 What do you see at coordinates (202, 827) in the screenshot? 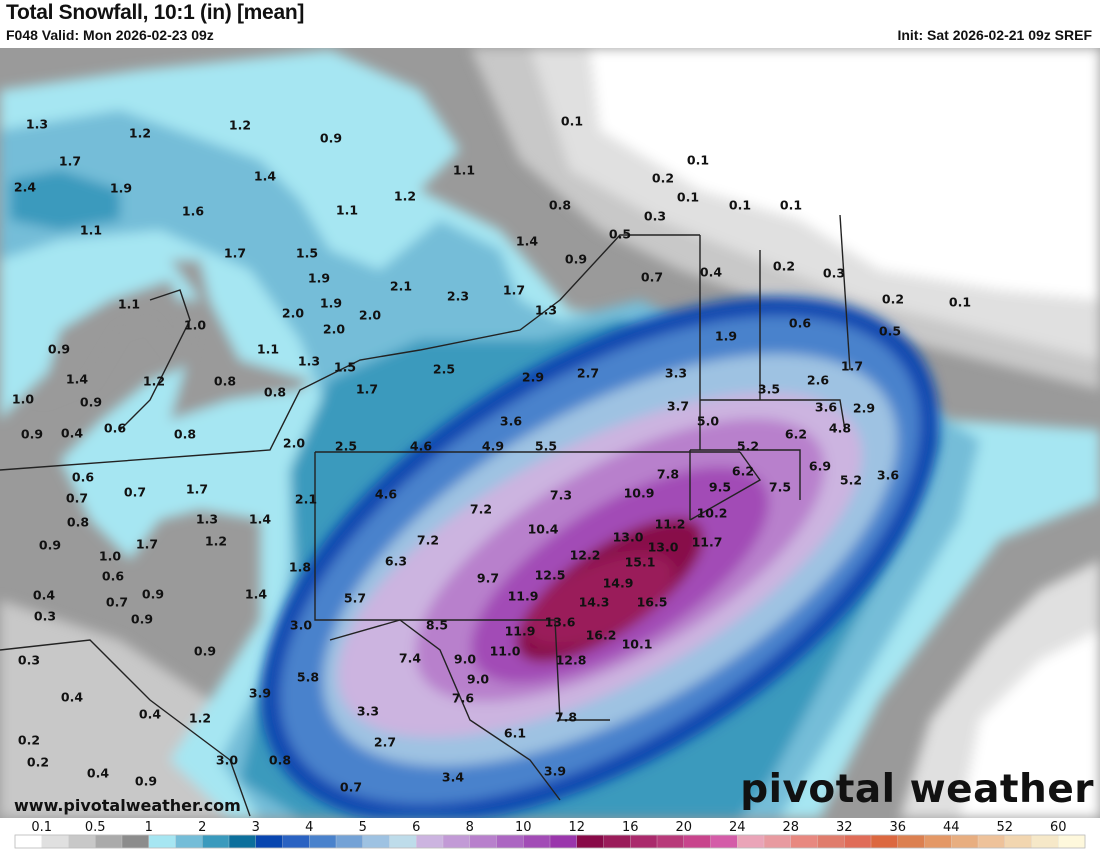
I see `colorbar-tick-label: 2` at bounding box center [202, 827].